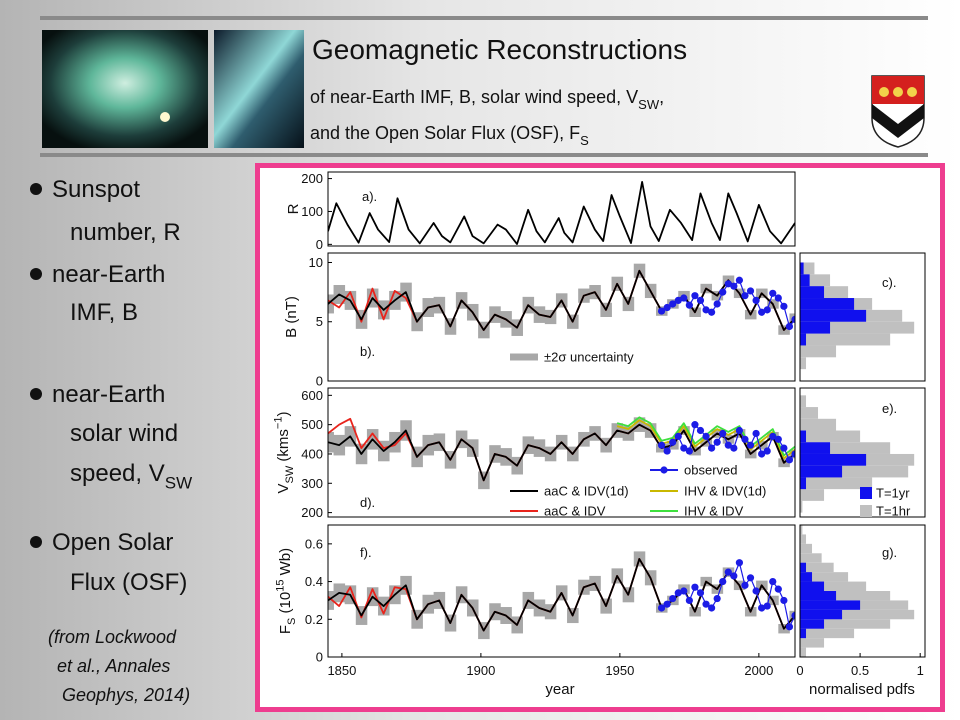 This screenshot has height=720, width=960. I want to click on series-line, so click(561, 452).